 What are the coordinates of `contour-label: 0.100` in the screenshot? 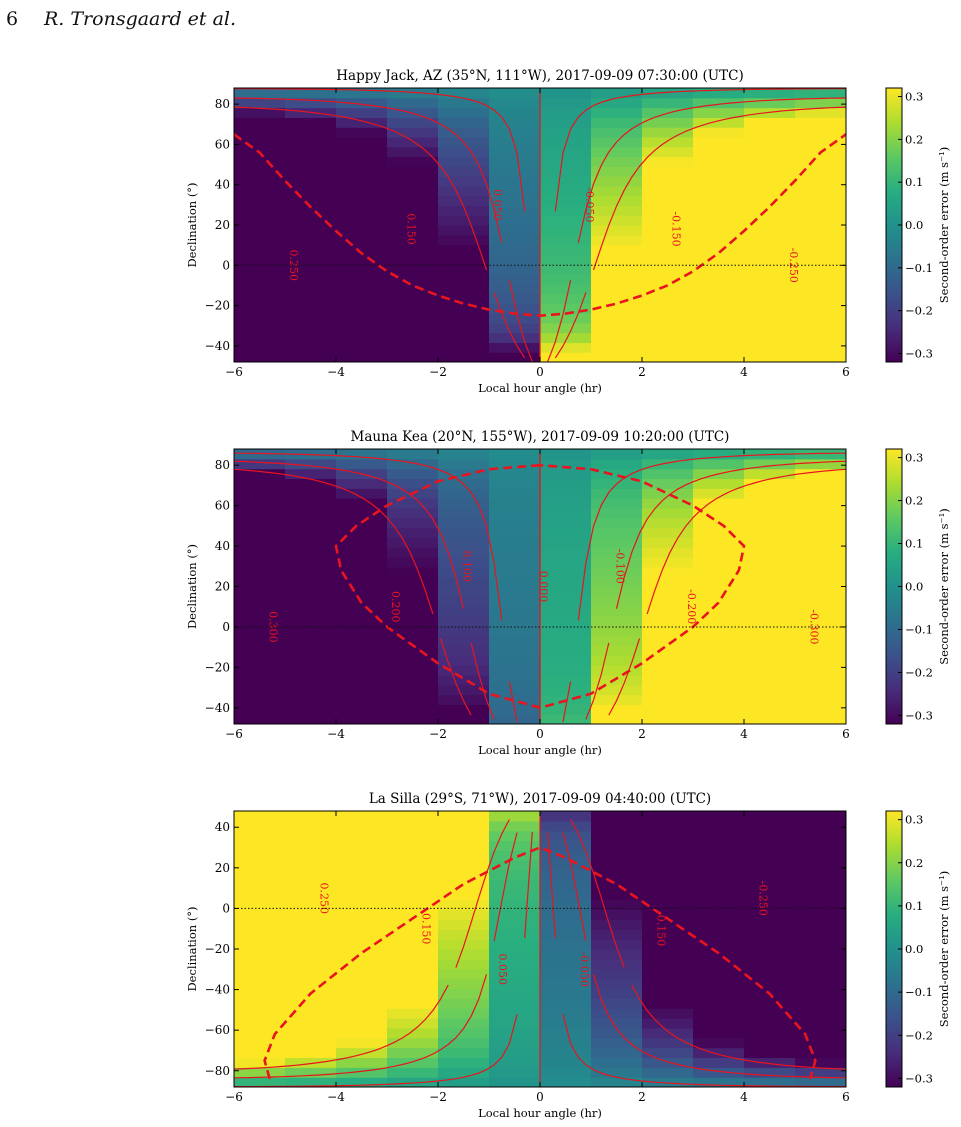 It's located at (467, 567).